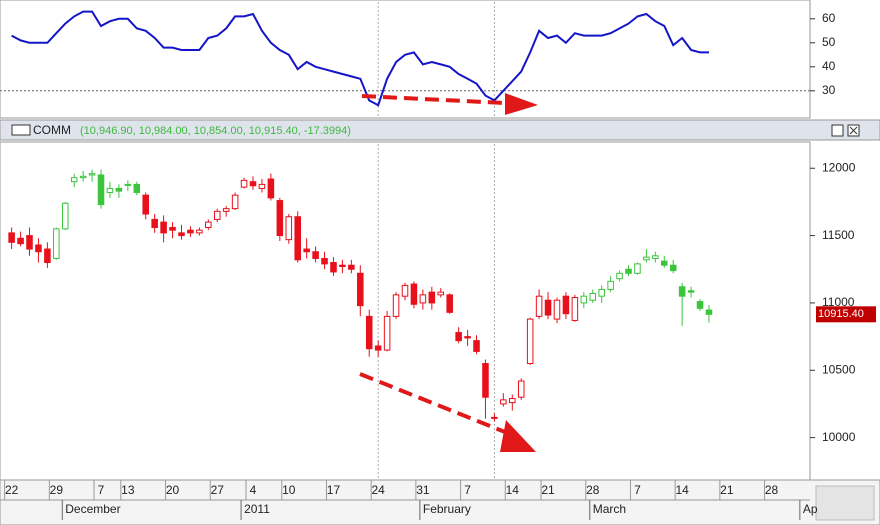 The image size is (880, 525). What do you see at coordinates (838, 235) in the screenshot?
I see `y-tick-label: 11500` at bounding box center [838, 235].